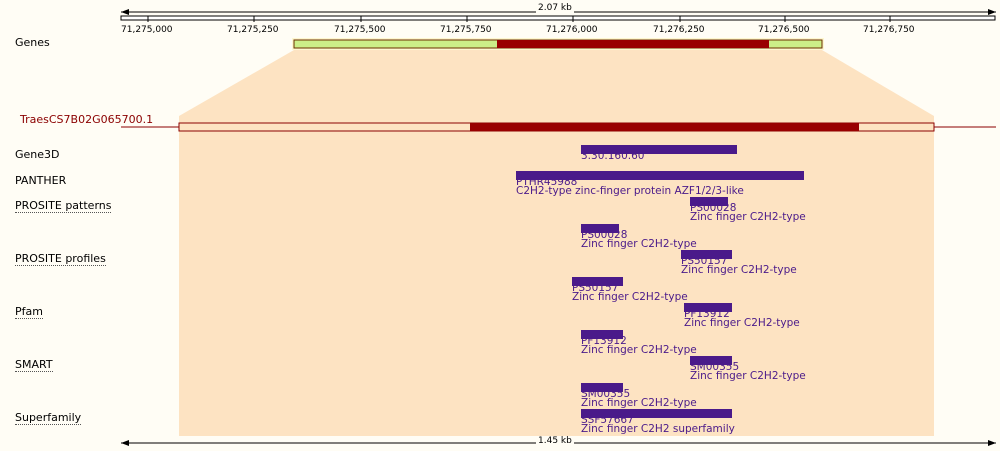  I want to click on transcript-model, so click(558, 127).